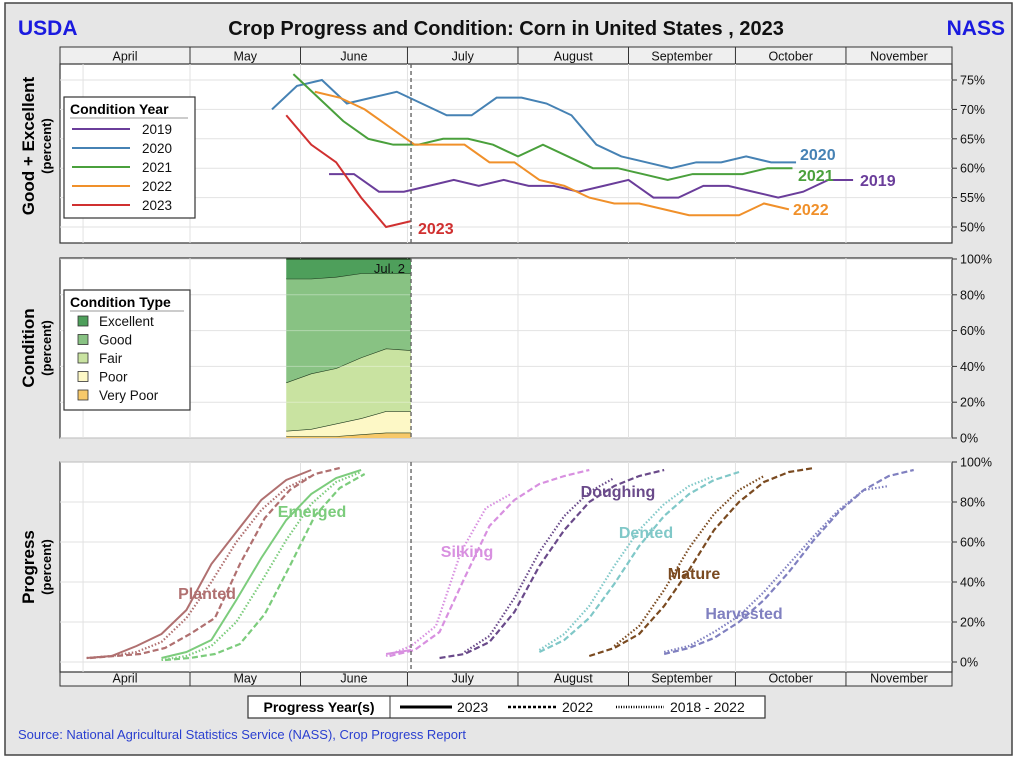 The width and height of the screenshot is (1024, 764). Describe the element at coordinates (694, 574) in the screenshot. I see `stage-label: Mature` at that location.